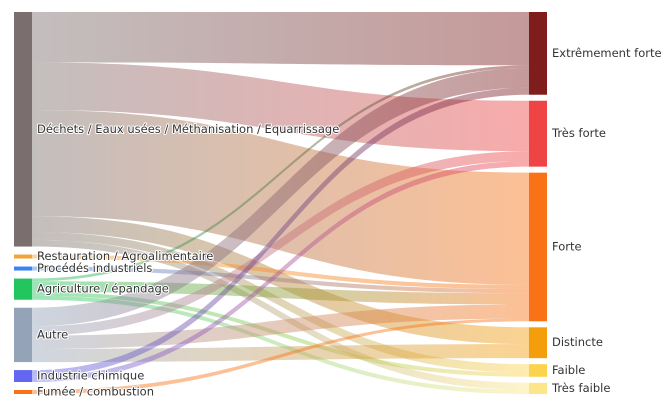 This screenshot has width=670, height=408. Describe the element at coordinates (538, 388) in the screenshot. I see `target-node-tresfaible` at that location.